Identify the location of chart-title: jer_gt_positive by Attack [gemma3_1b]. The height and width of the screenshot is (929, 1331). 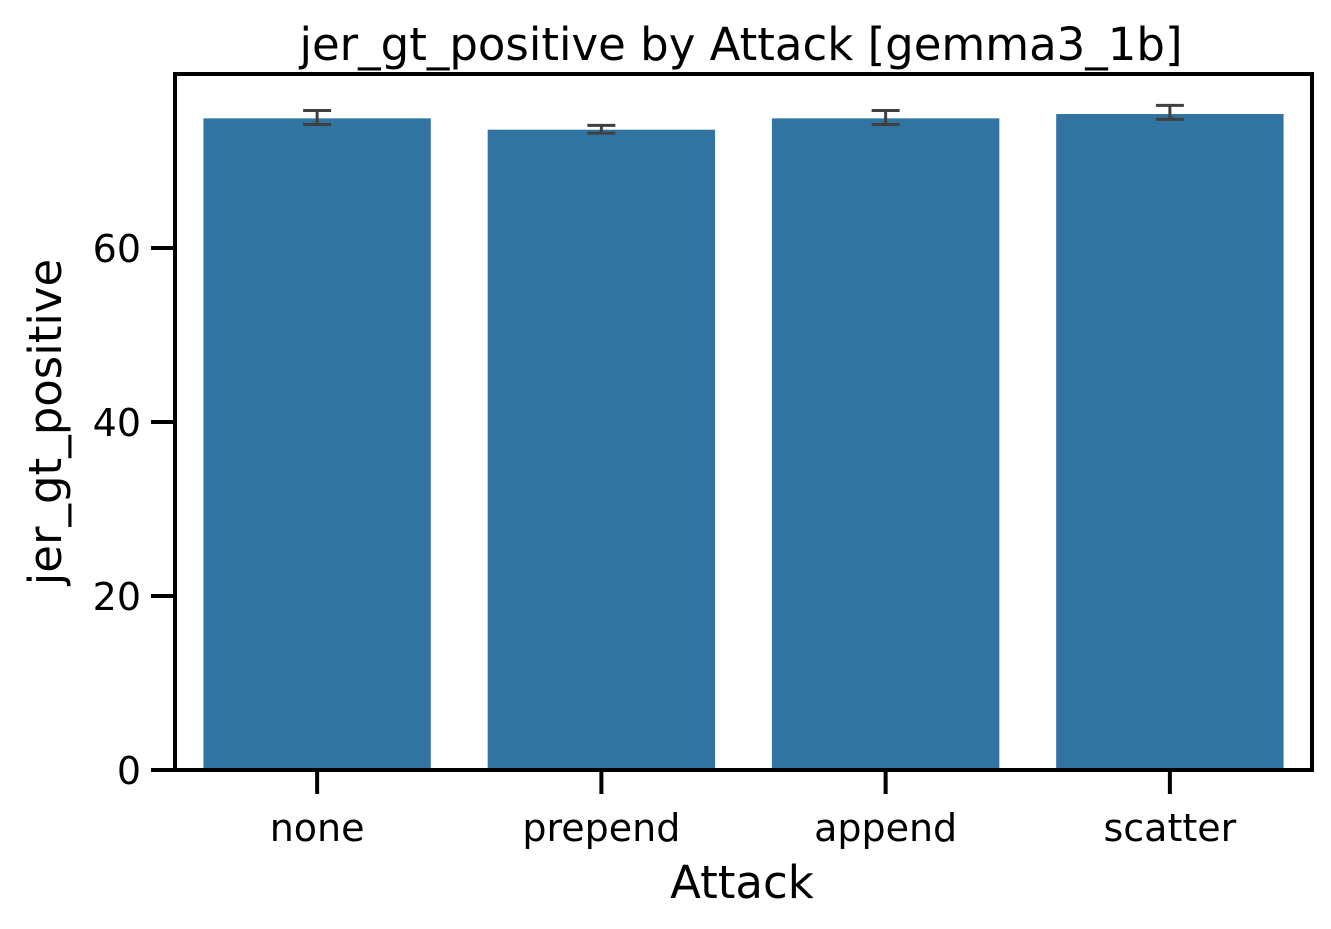
(740, 44).